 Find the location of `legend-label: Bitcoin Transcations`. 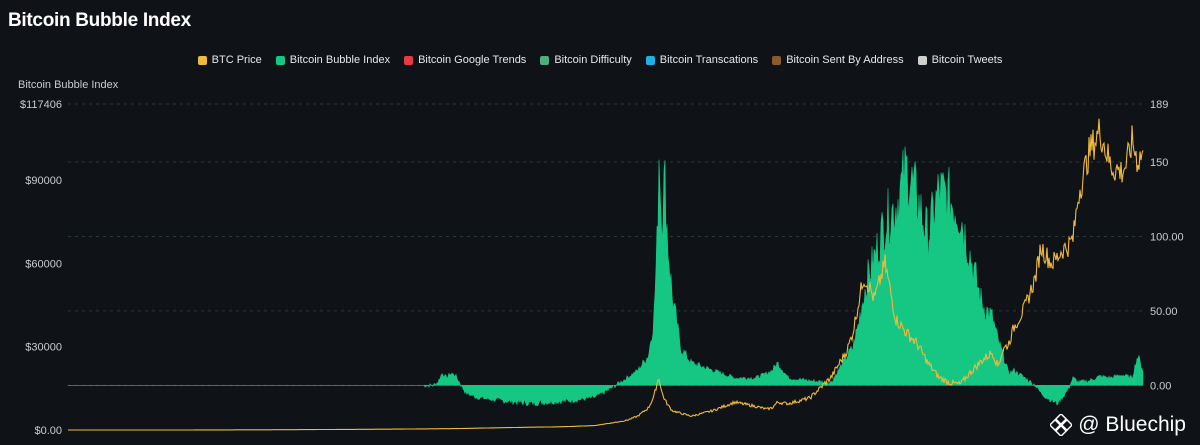

legend-label: Bitcoin Transcations is located at coordinates (709, 60).